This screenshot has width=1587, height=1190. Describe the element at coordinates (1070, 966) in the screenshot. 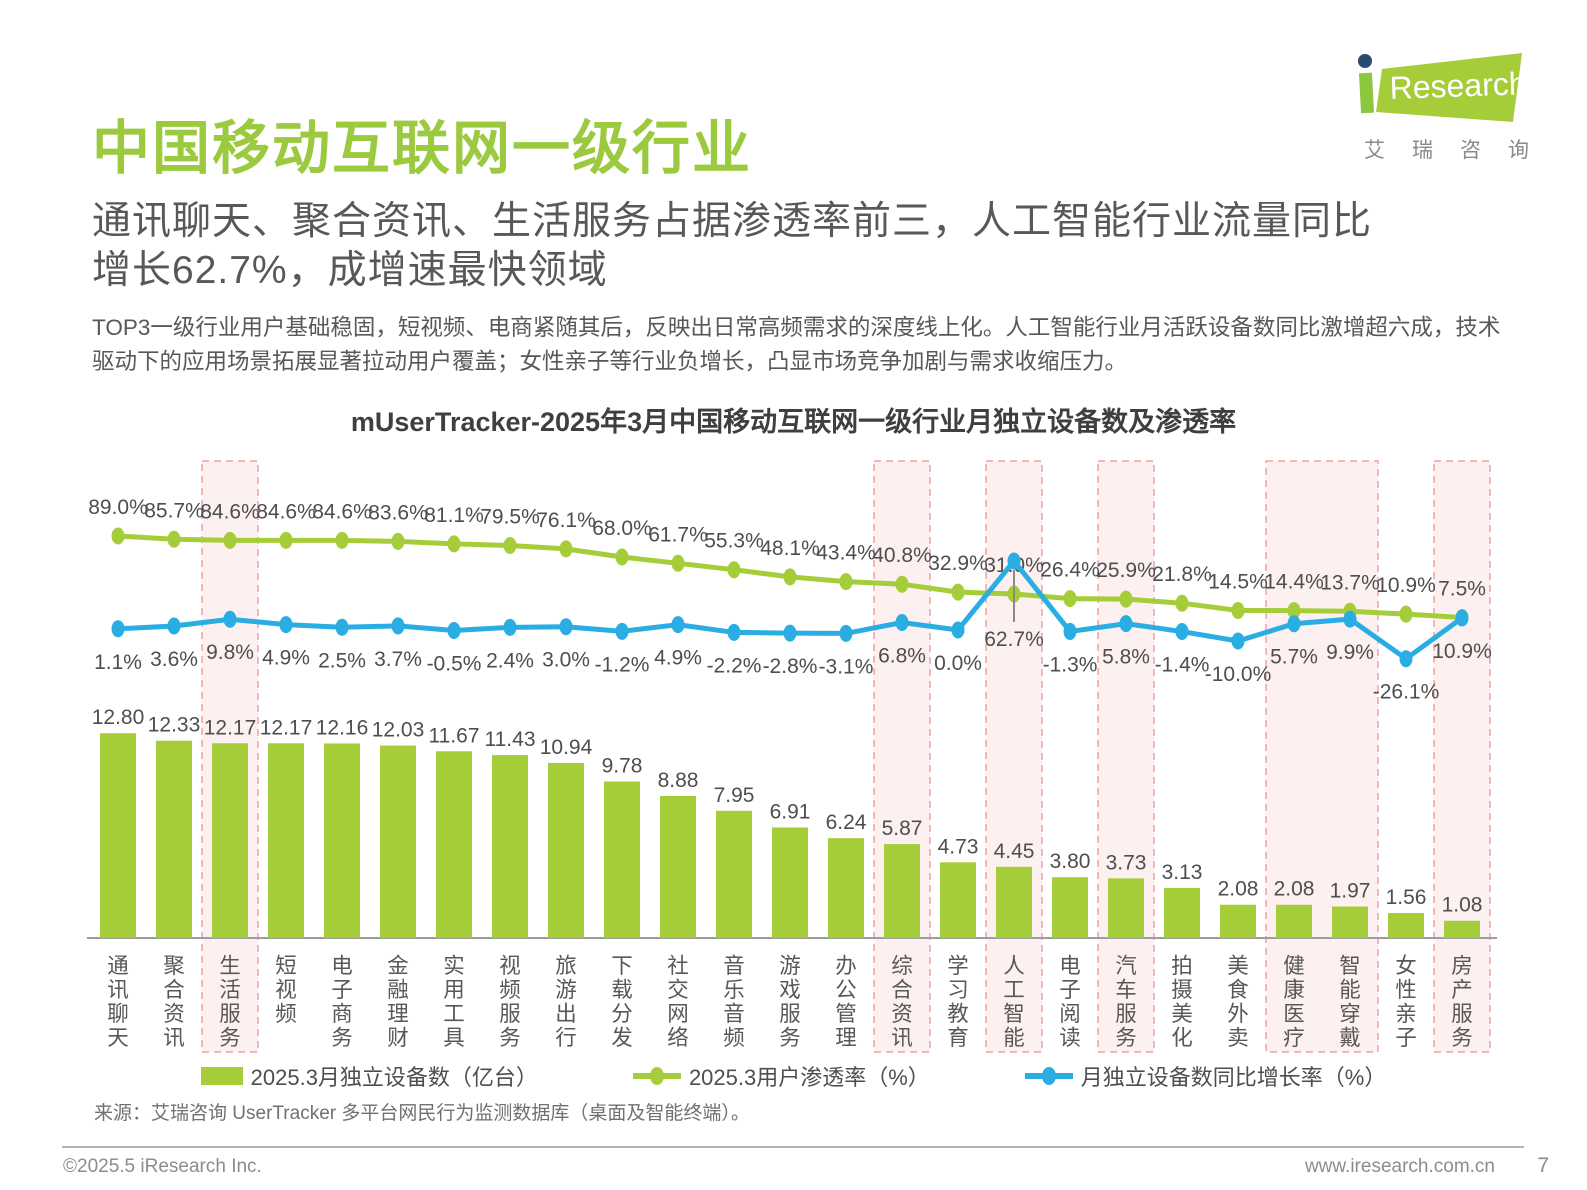

I see `category-label: 电` at that location.